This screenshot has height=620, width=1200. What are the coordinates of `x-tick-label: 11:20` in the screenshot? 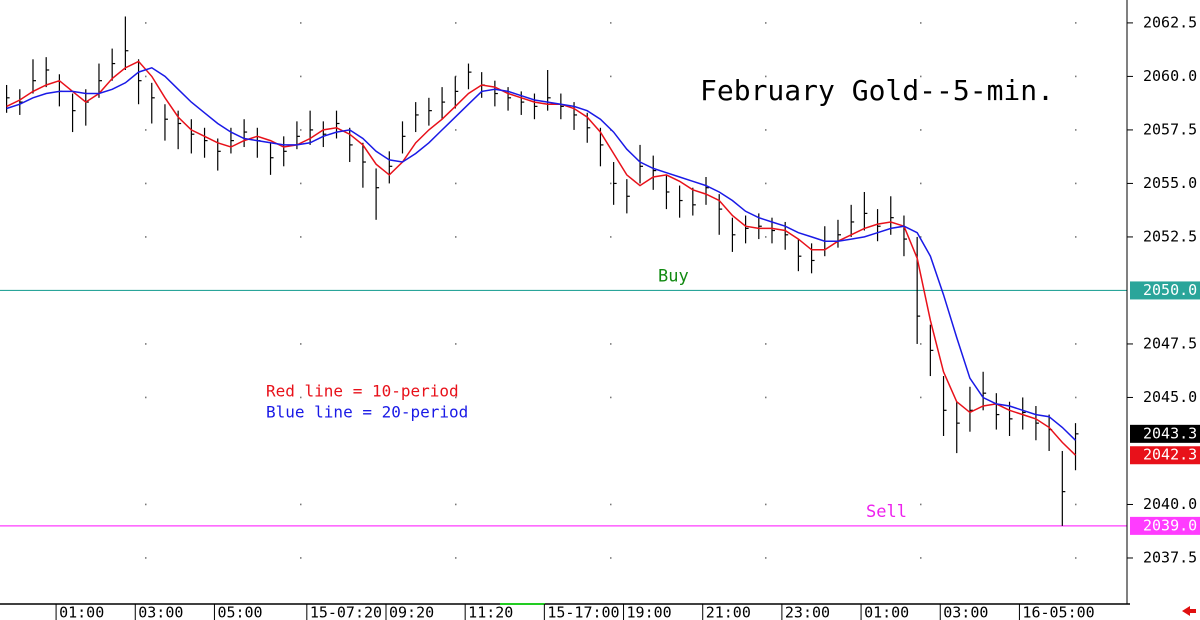 It's located at (490, 612).